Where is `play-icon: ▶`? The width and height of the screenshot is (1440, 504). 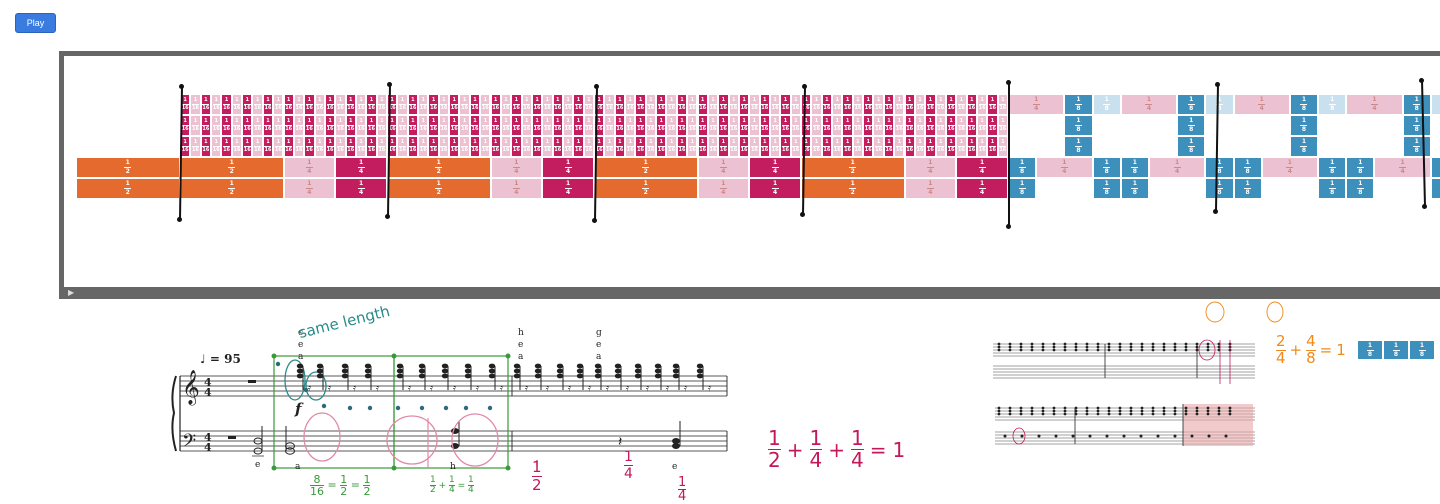 play-icon: ▶ is located at coordinates (71, 292).